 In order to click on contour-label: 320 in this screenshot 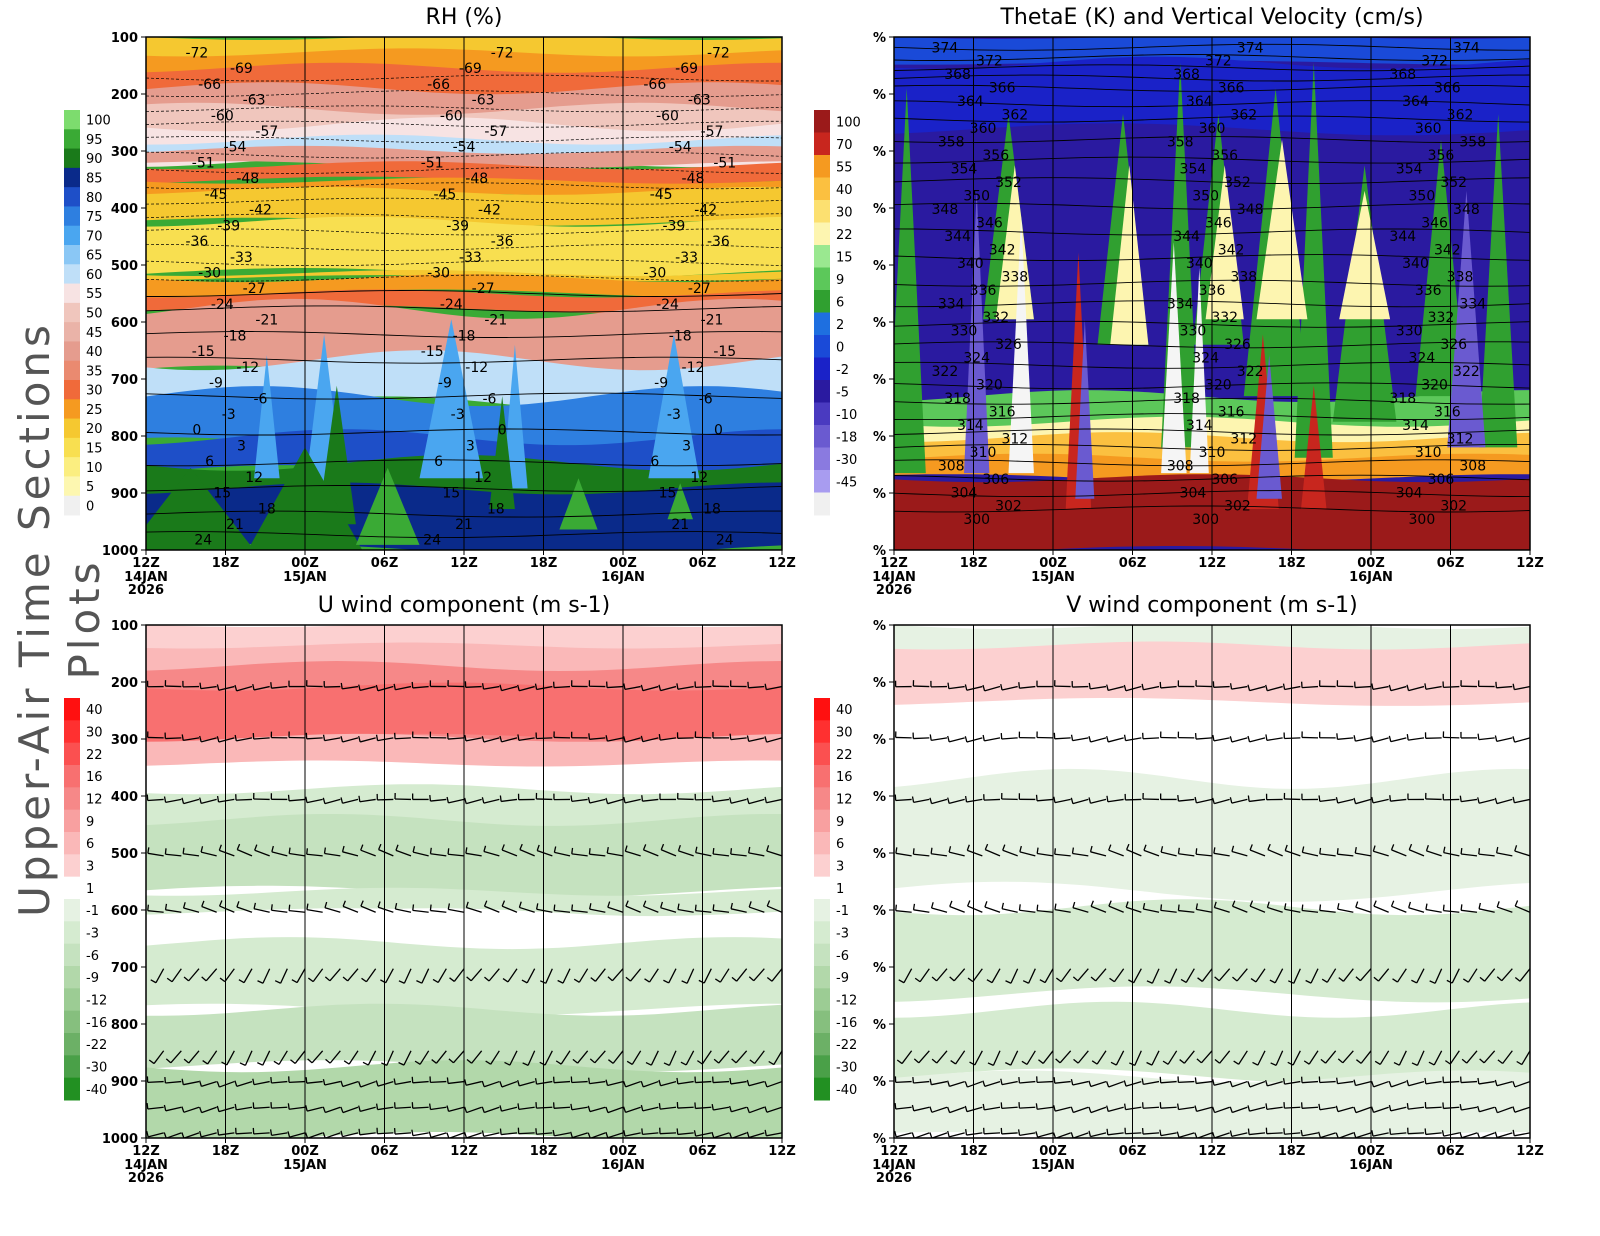, I will do `click(1218, 385)`.